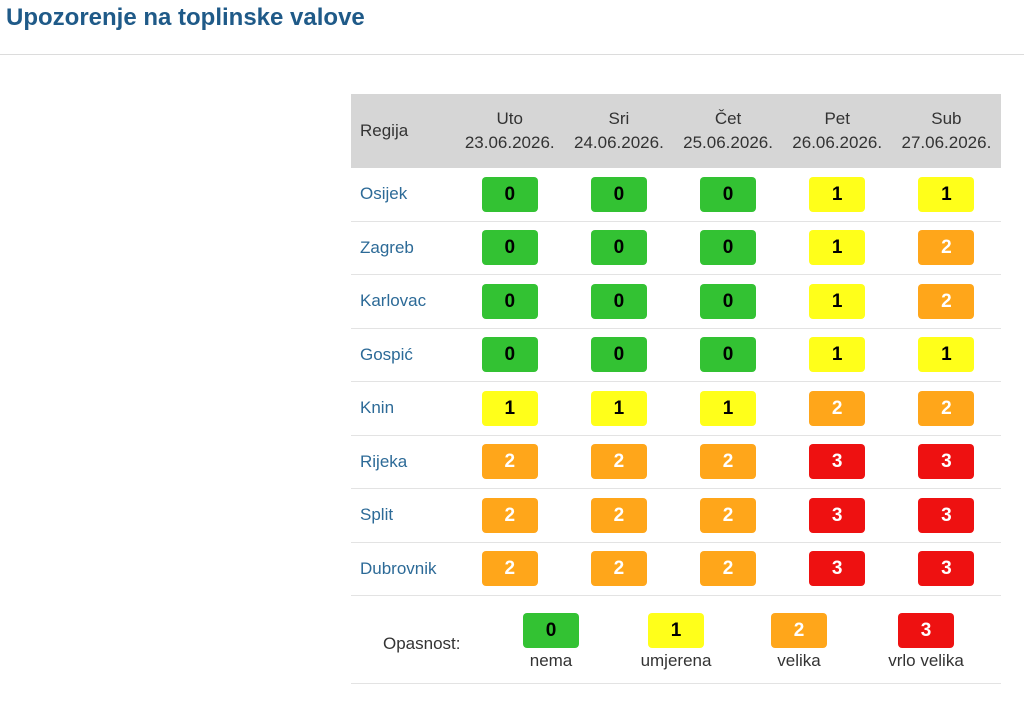  Describe the element at coordinates (403, 131) in the screenshot. I see `region-column-header: Regija` at that location.